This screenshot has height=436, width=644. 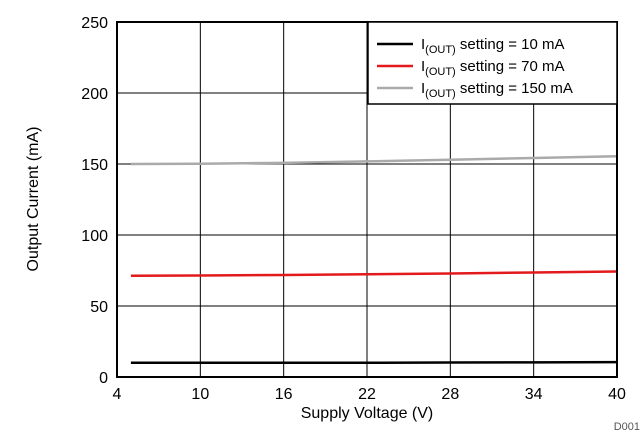 I want to click on y-tick-label: 50, so click(x=99, y=307).